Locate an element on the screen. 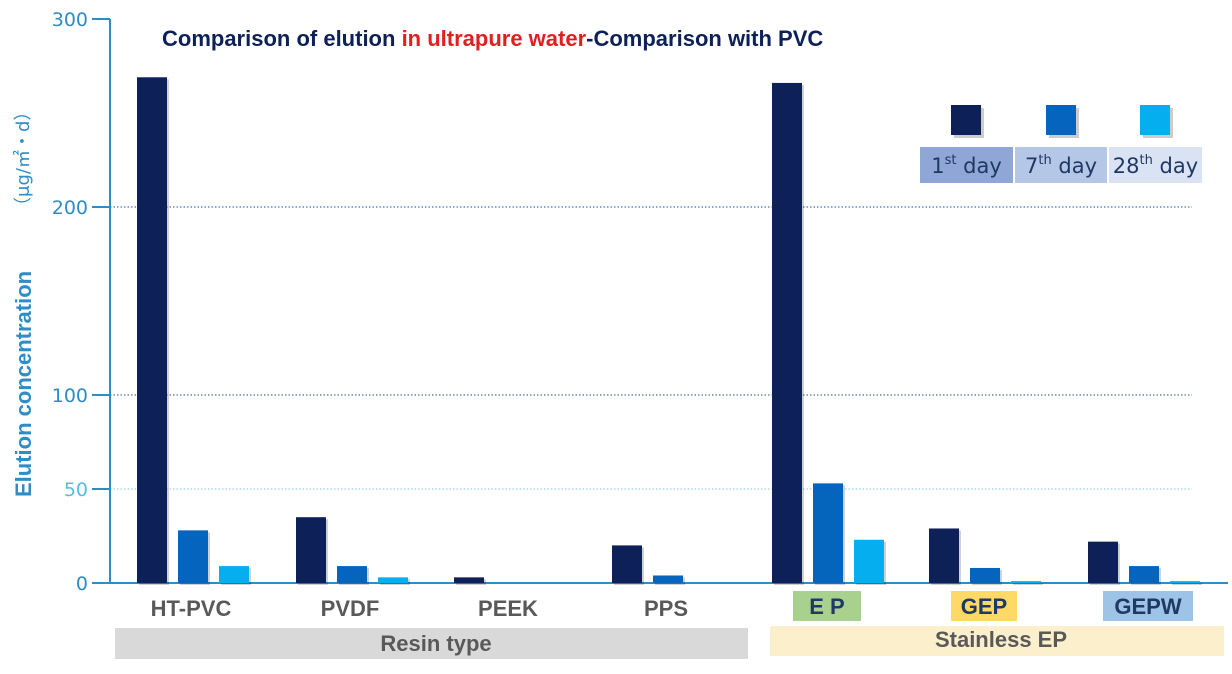 Image resolution: width=1232 pixels, height=674 pixels. bar-GEP-28th-day is located at coordinates (1026, 582).